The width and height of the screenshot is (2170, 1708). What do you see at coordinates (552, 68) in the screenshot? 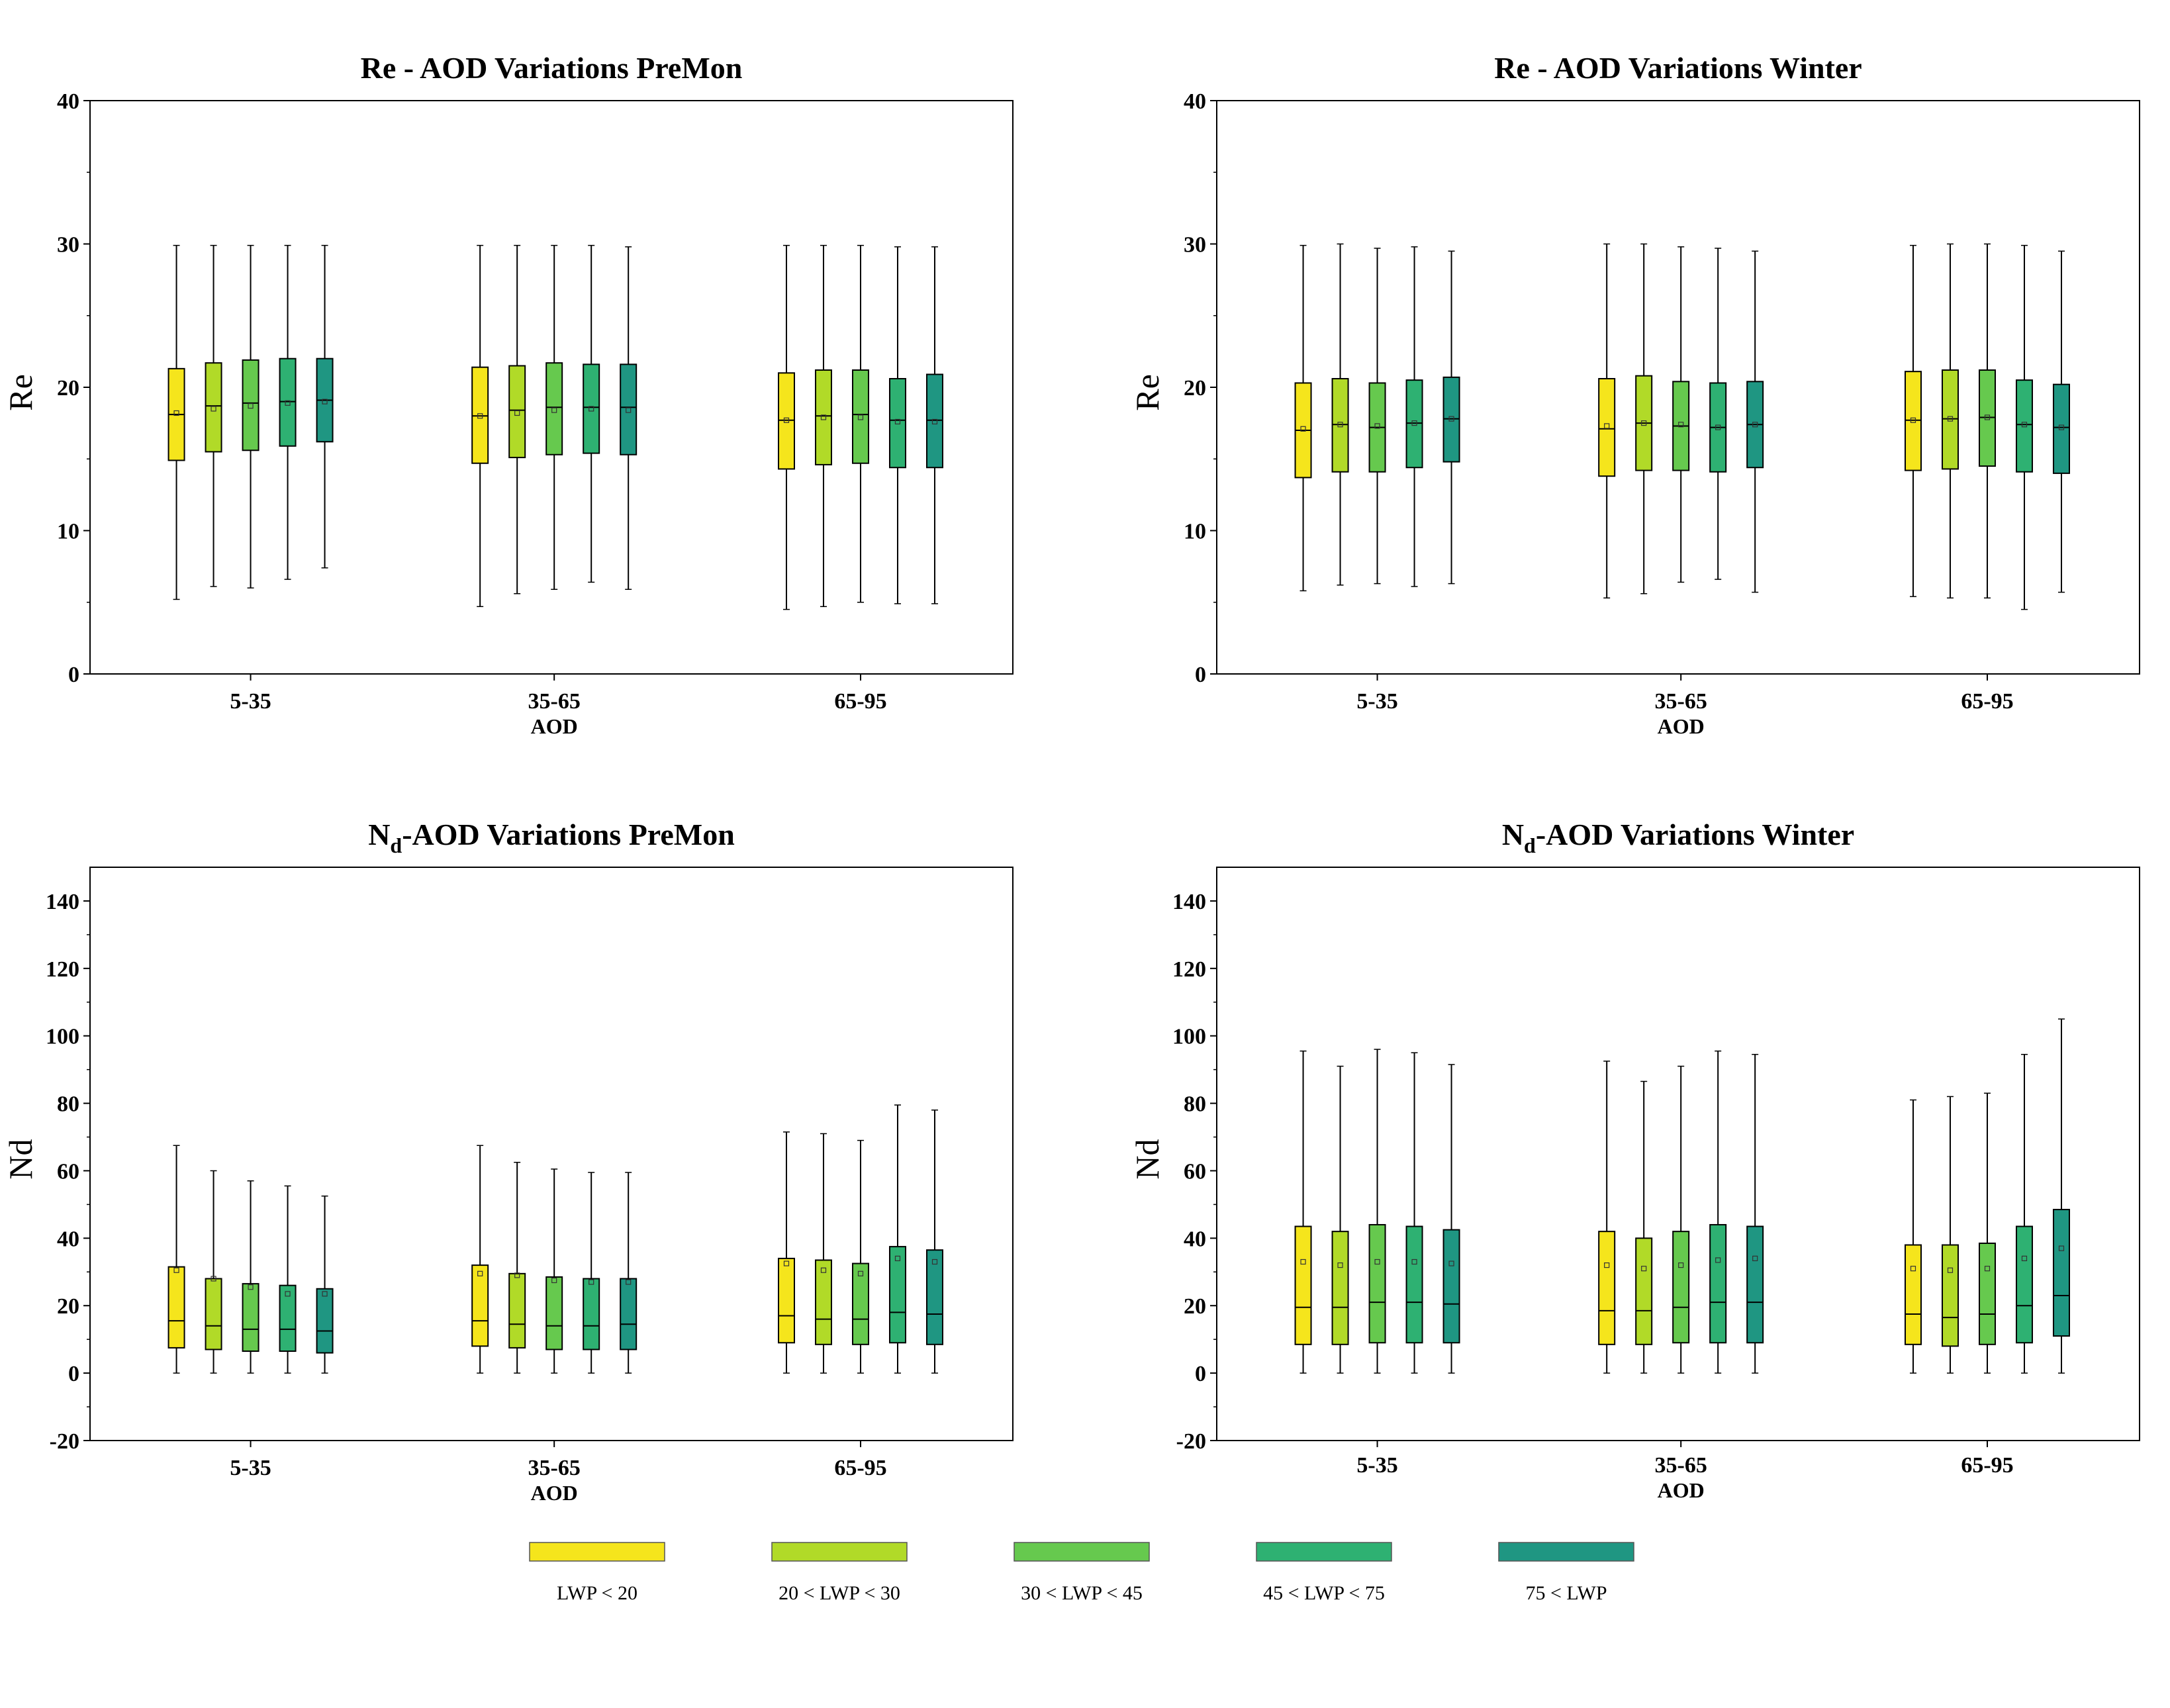
I see `chart-title: Re - AOD Variations PreMon` at bounding box center [552, 68].